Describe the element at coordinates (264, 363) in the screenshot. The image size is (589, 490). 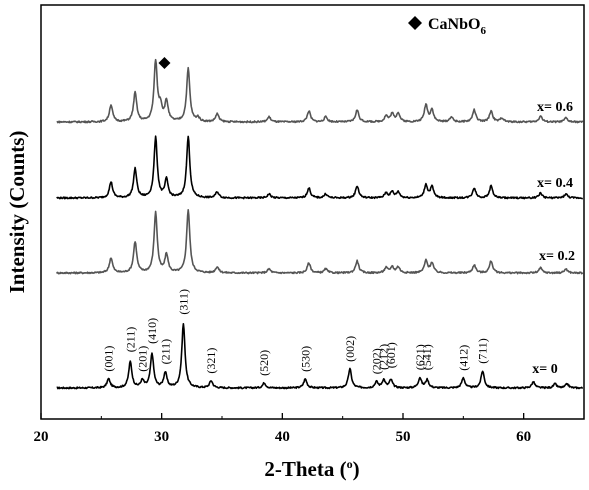
I see `hkl-label-7: (520)` at that location.